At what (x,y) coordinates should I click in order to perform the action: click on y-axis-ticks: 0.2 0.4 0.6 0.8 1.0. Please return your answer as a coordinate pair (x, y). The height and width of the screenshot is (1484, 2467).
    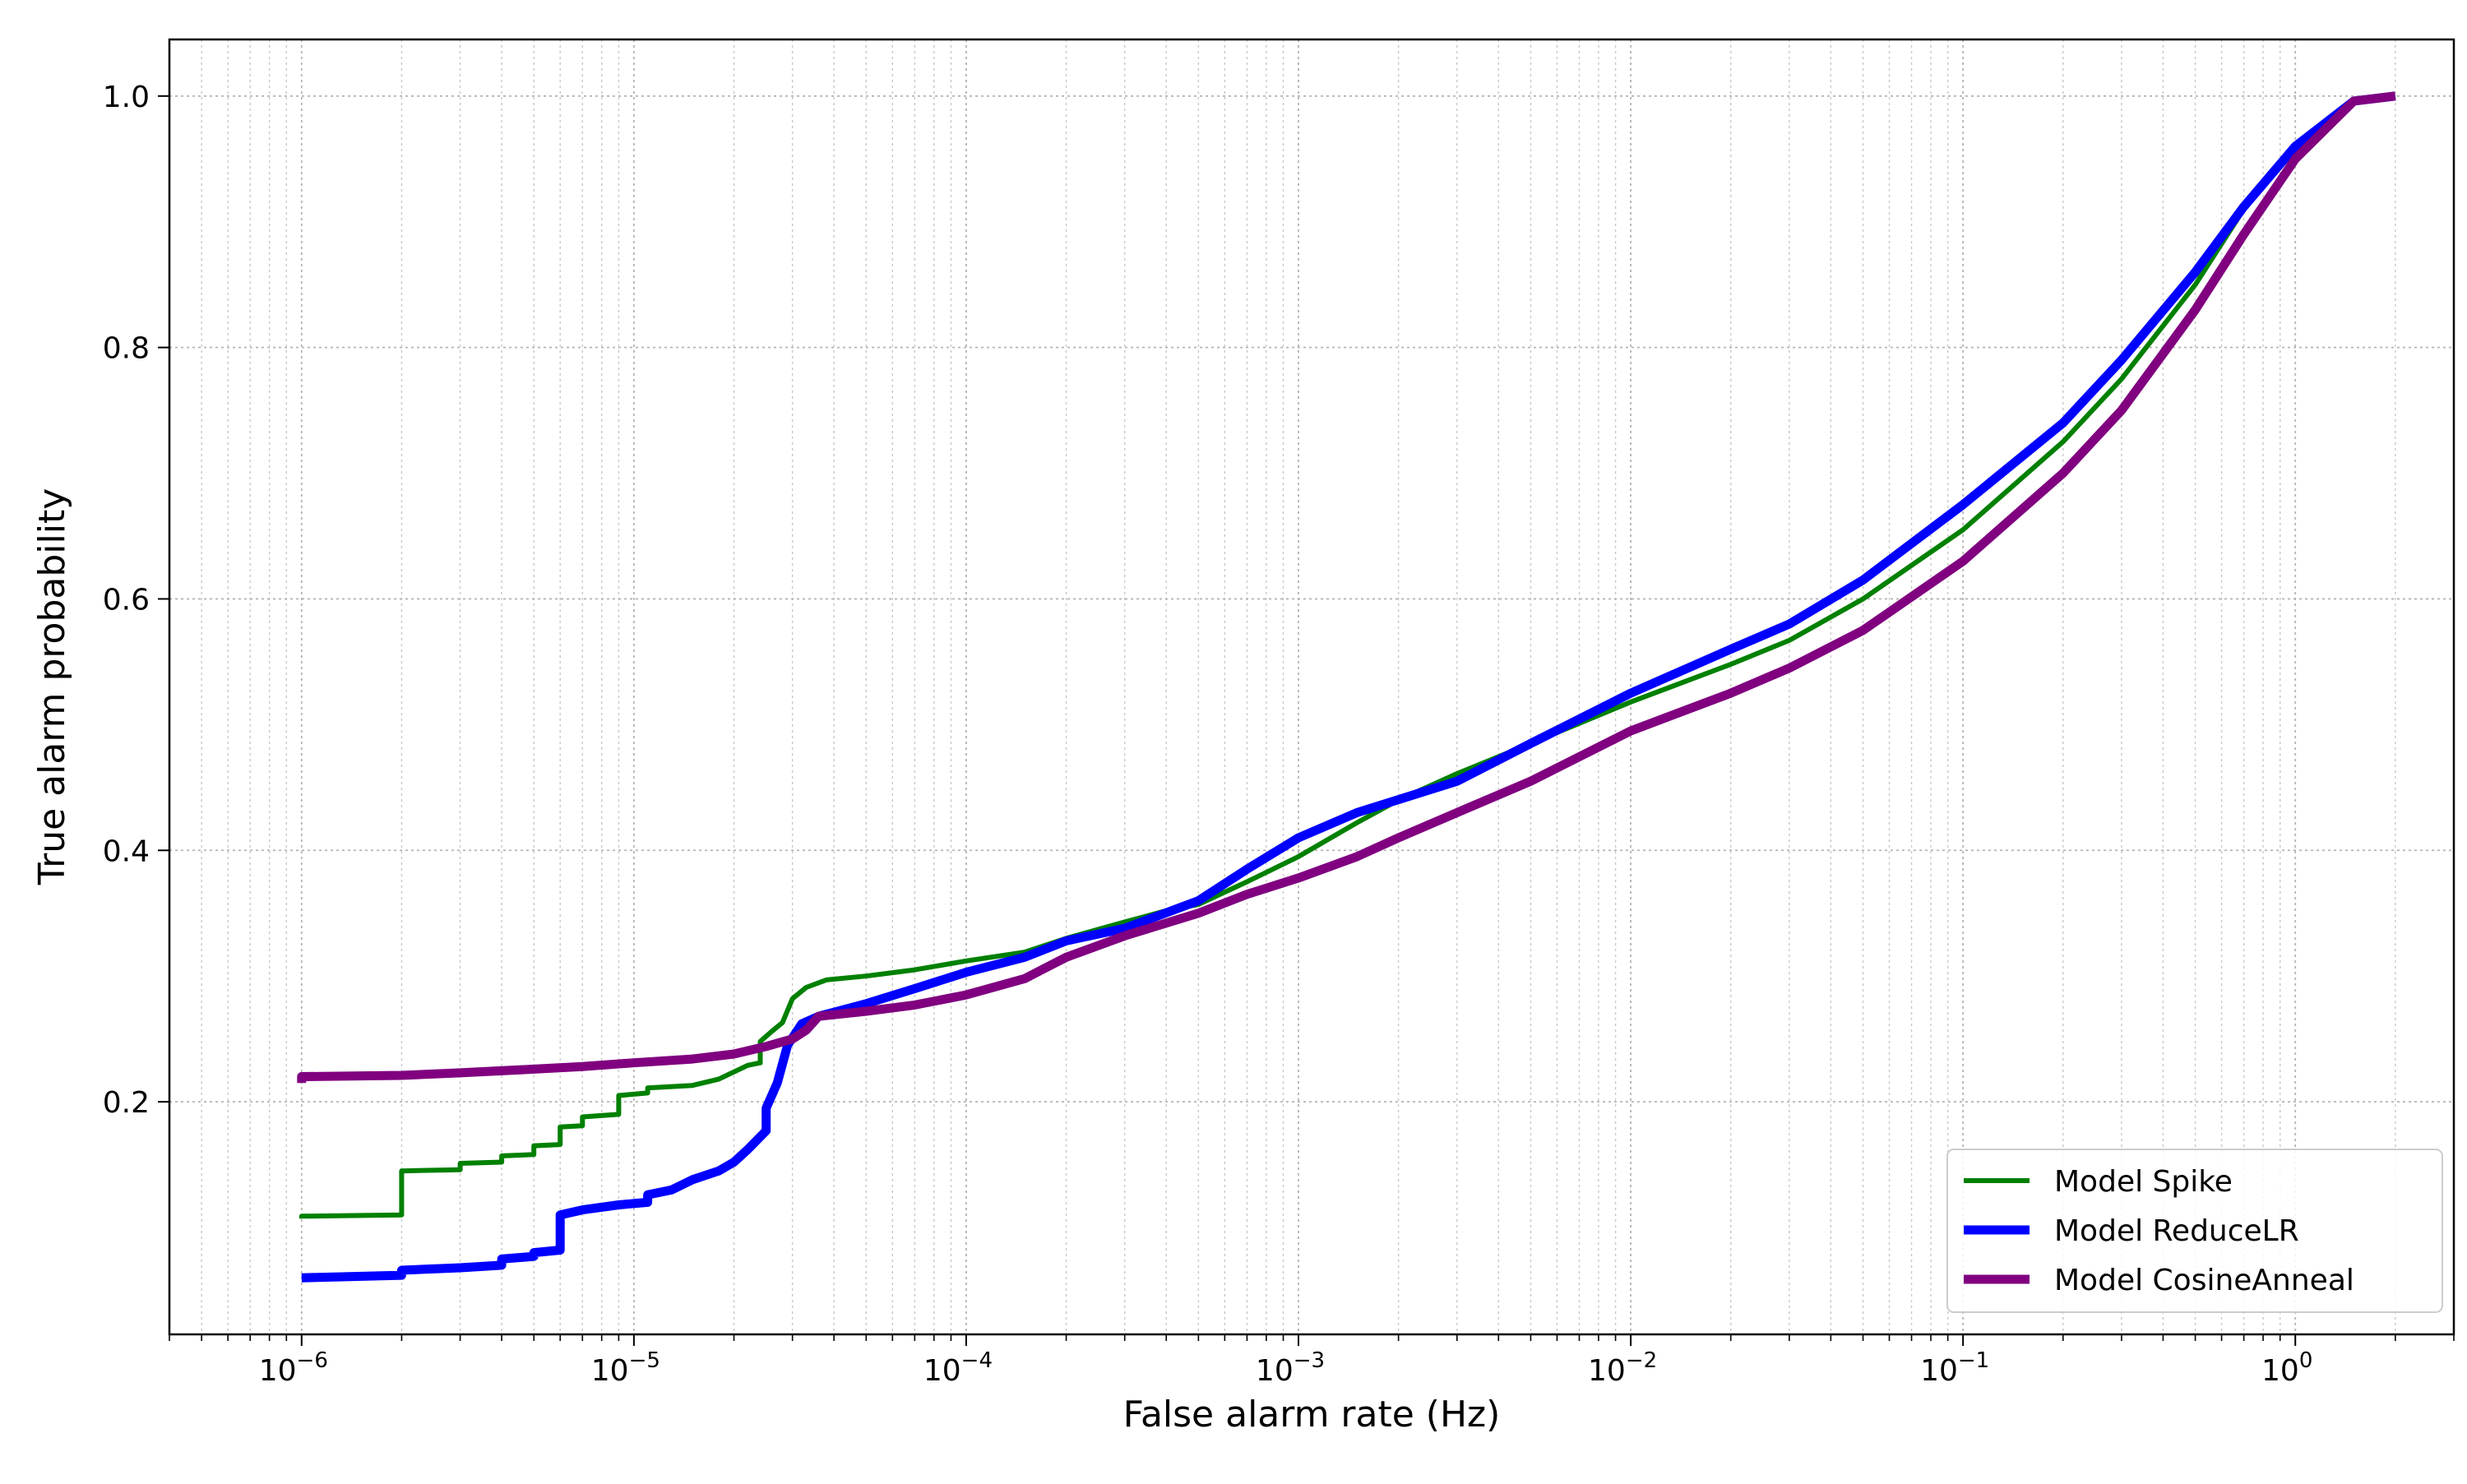
    Looking at the image, I should click on (136, 601).